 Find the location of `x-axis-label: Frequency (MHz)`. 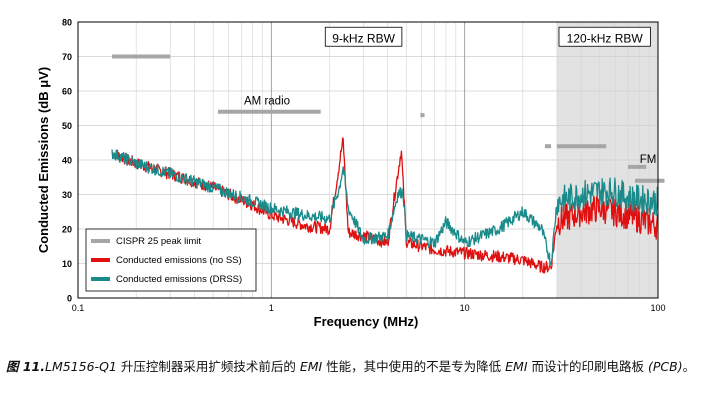

x-axis-label: Frequency (MHz) is located at coordinates (366, 321).